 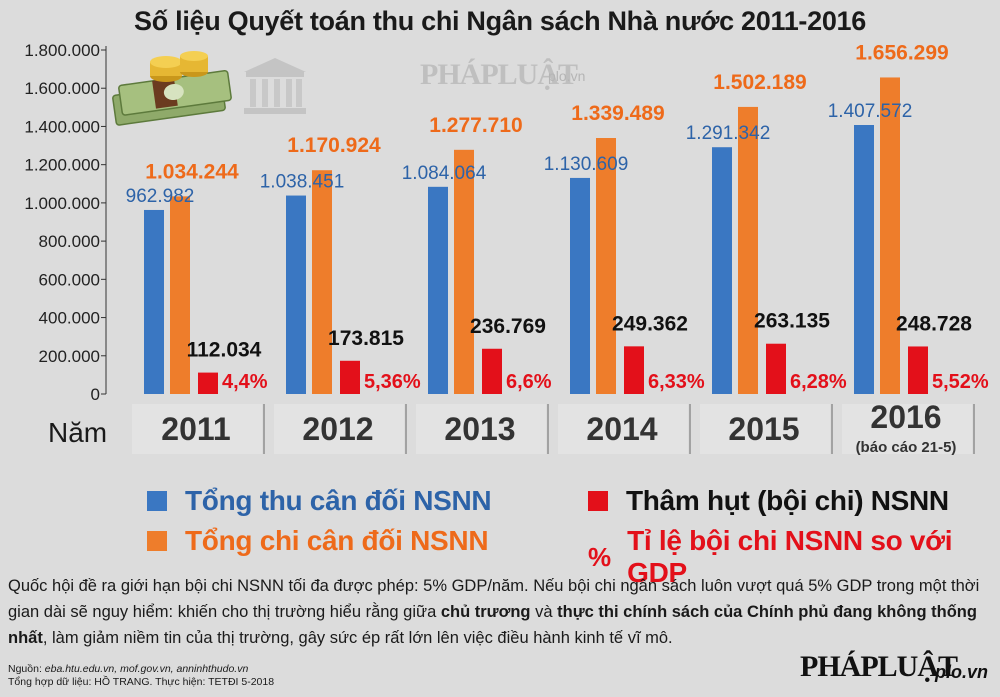 I want to click on legend-expenditure: Tổng chi cân đối NSNN, so click(x=318, y=541).